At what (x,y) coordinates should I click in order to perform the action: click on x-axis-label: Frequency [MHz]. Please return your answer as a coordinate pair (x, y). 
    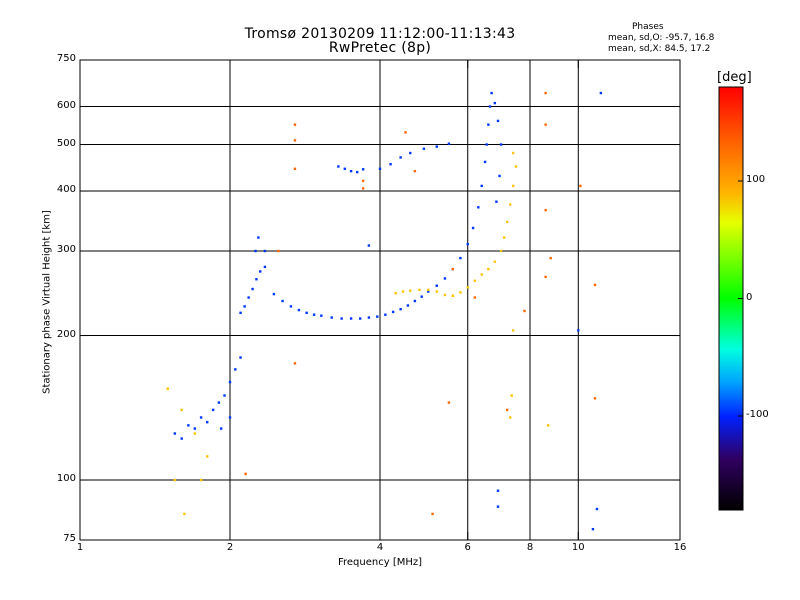
    Looking at the image, I should click on (380, 562).